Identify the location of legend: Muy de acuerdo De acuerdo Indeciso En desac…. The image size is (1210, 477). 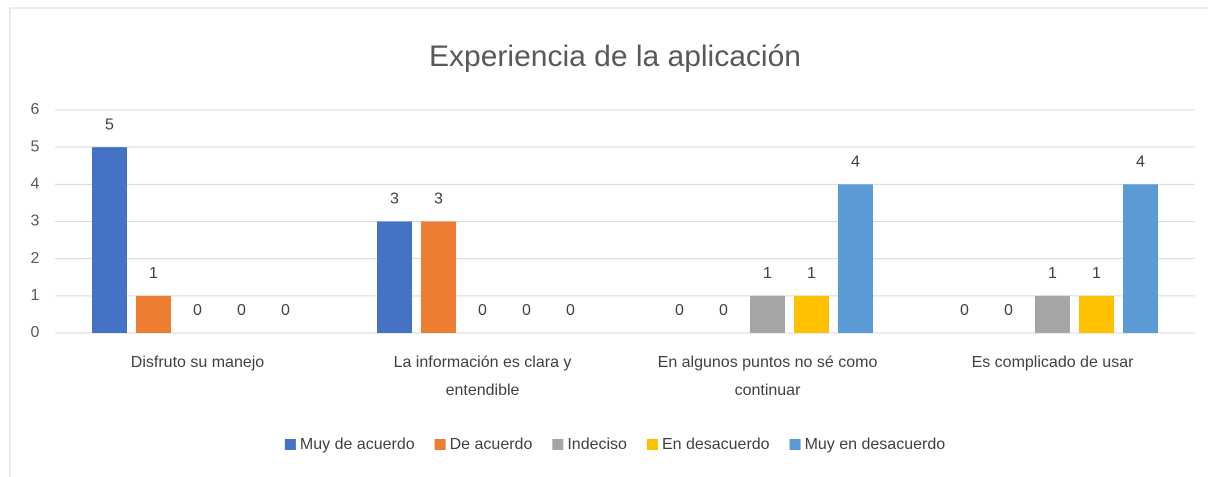
(615, 444).